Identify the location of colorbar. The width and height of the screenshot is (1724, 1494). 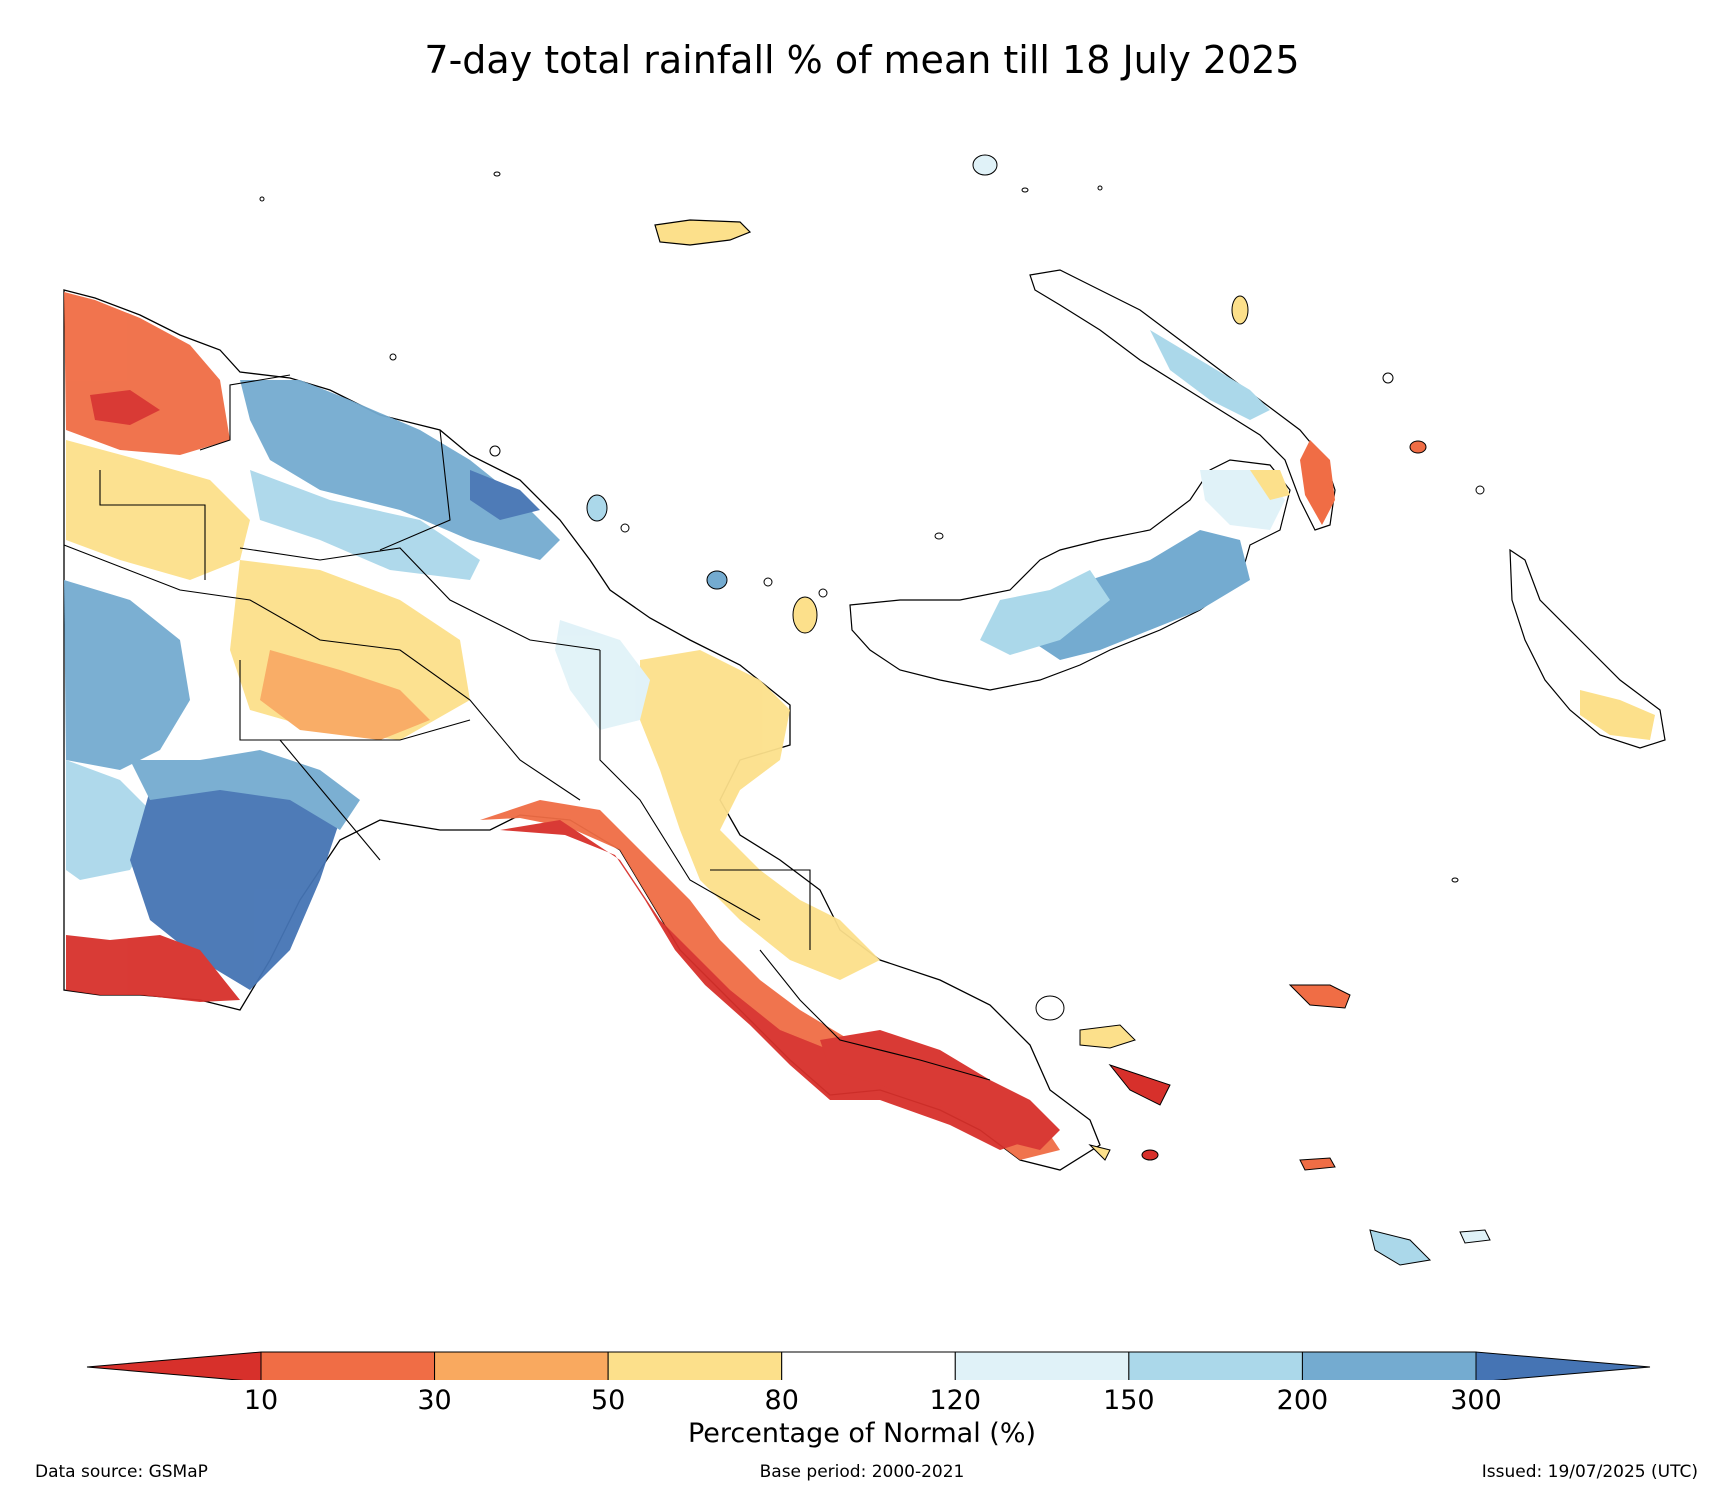
(868, 1365).